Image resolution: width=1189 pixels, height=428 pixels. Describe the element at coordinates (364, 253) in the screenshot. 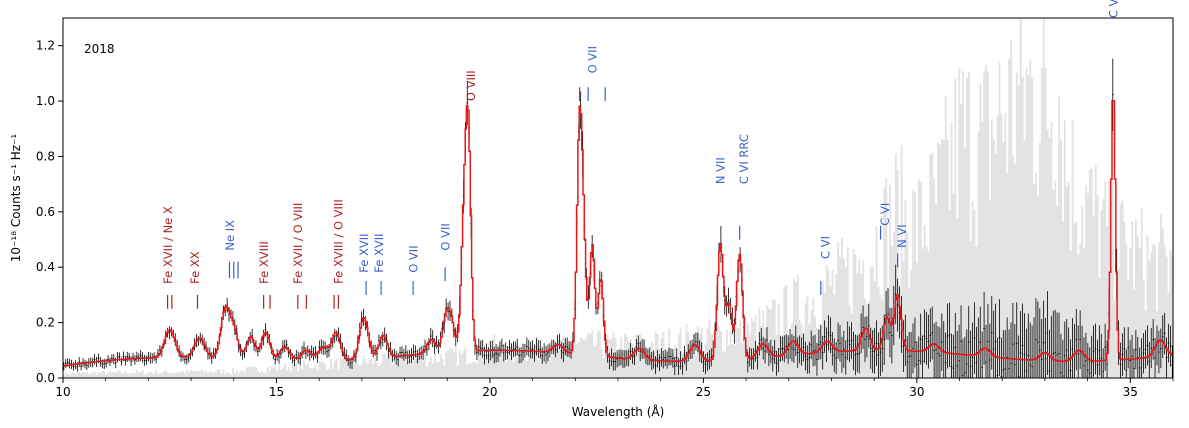

I see `line-label-text: Fe XVII` at that location.